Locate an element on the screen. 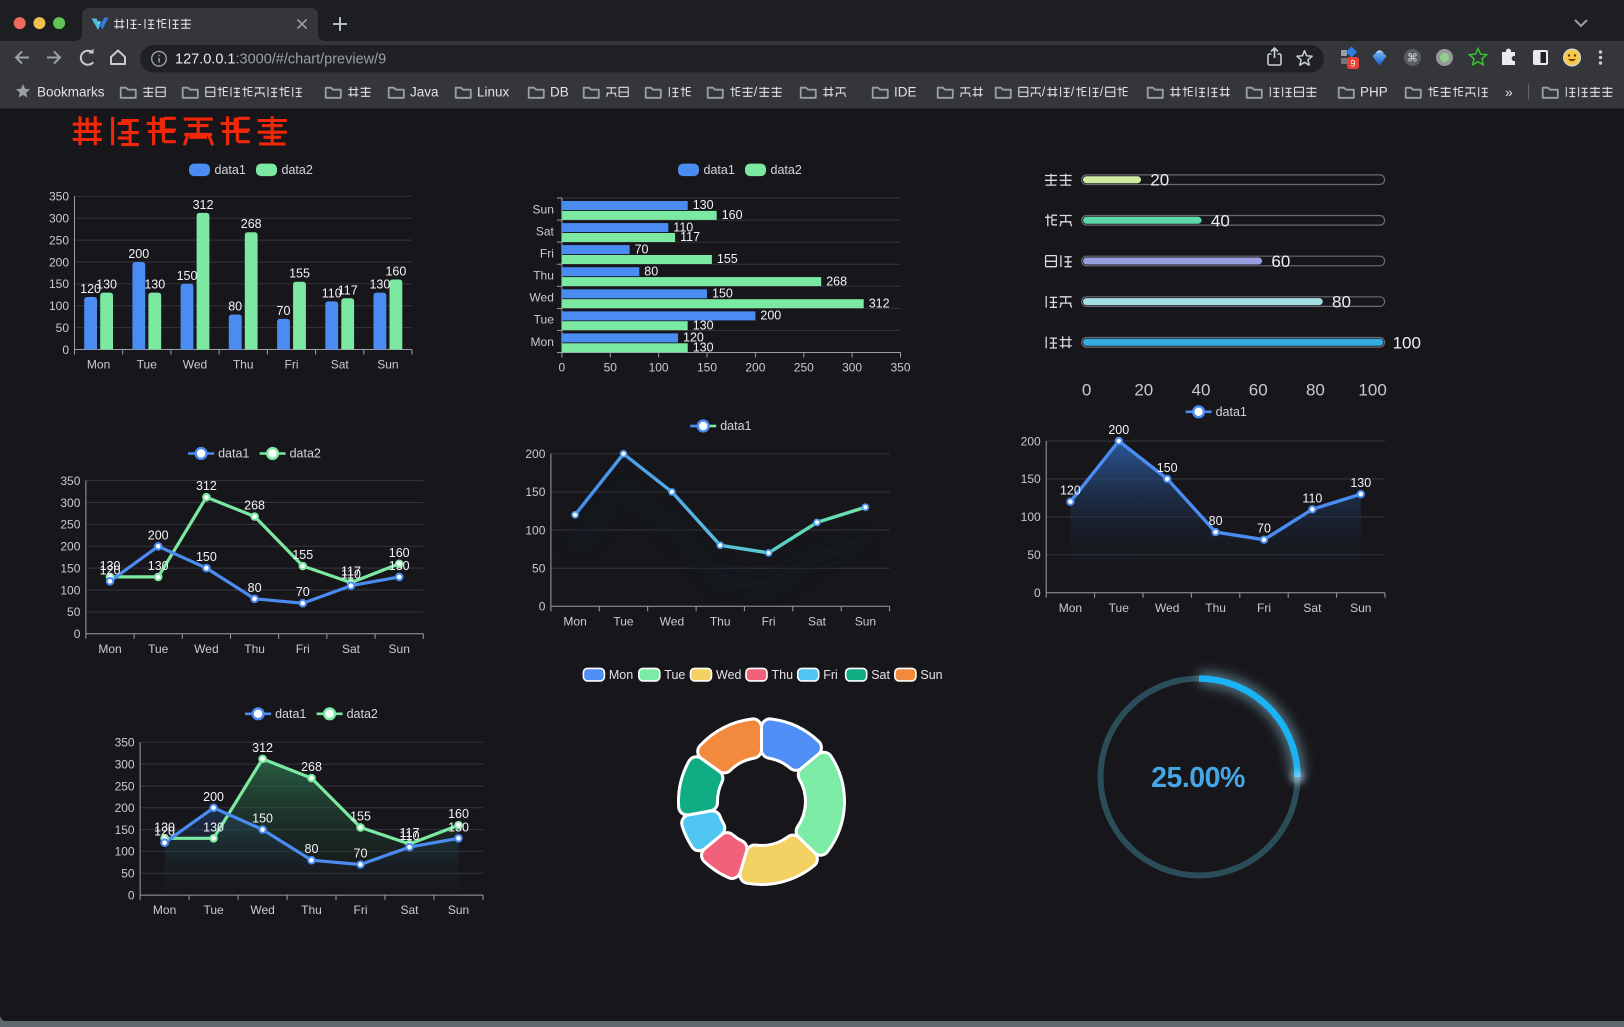  svg-text: PHP is located at coordinates (1374, 92).